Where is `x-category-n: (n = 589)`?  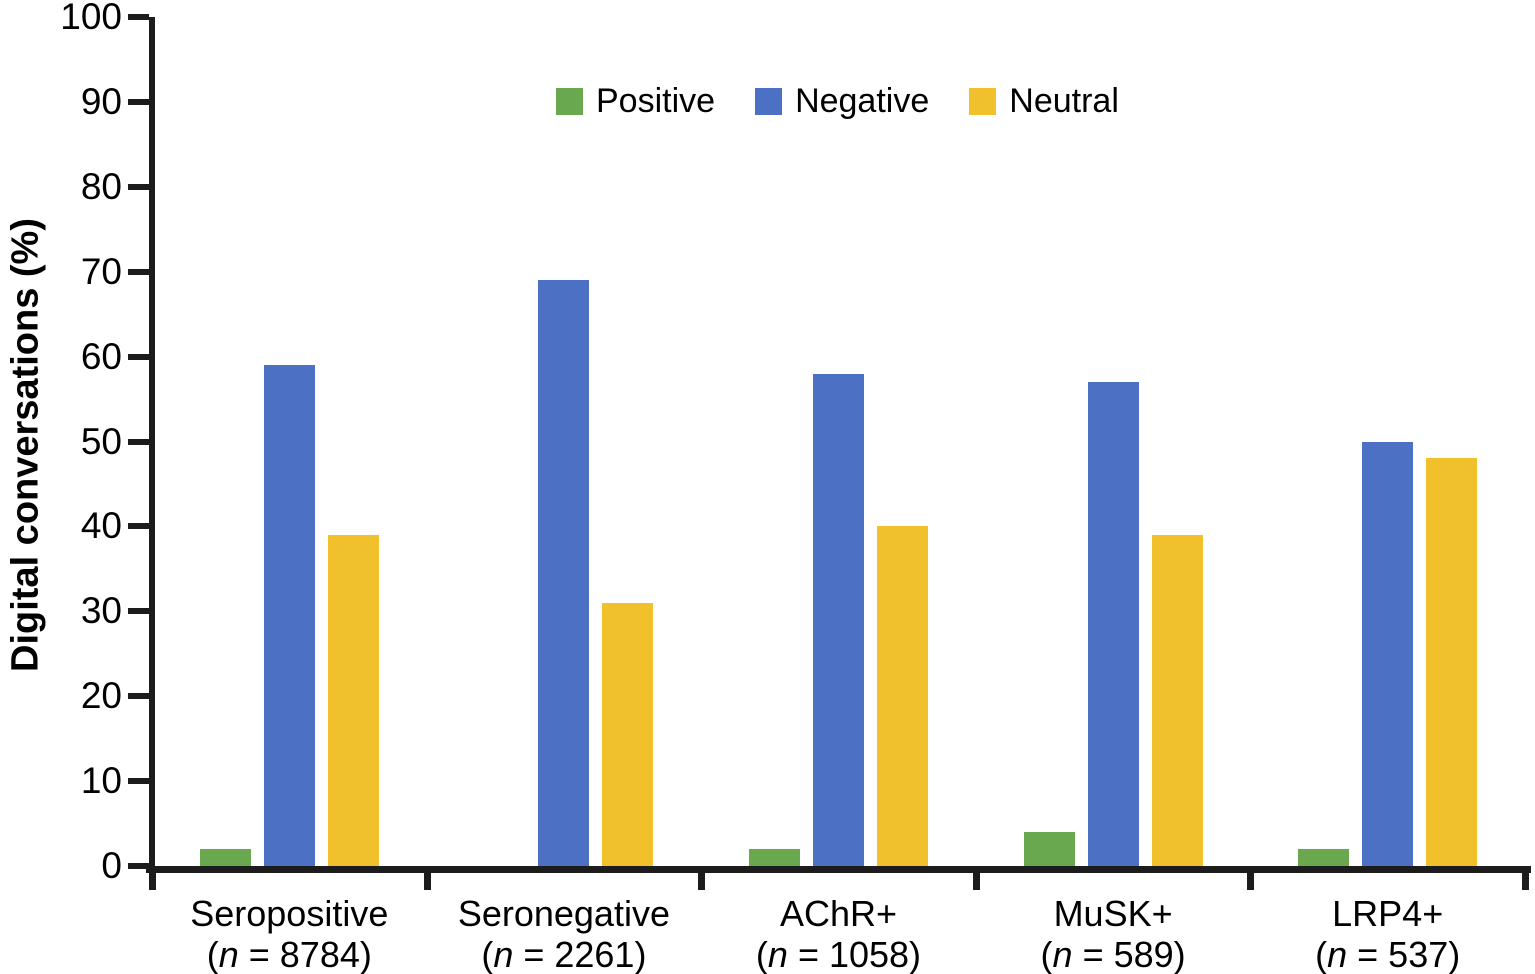 x-category-n: (n = 589) is located at coordinates (1113, 954).